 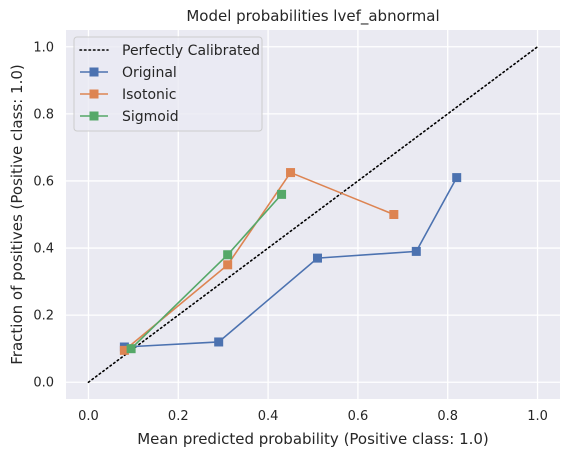 I want to click on legend-box, so click(x=168, y=84).